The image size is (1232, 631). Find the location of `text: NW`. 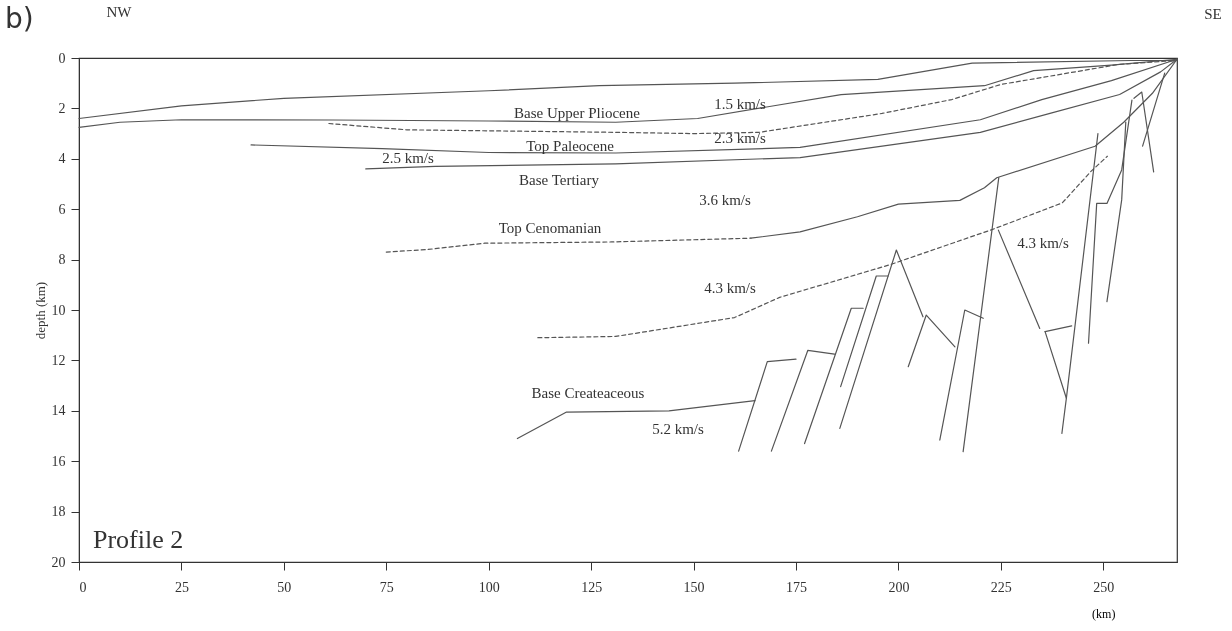

text: NW is located at coordinates (119, 12).